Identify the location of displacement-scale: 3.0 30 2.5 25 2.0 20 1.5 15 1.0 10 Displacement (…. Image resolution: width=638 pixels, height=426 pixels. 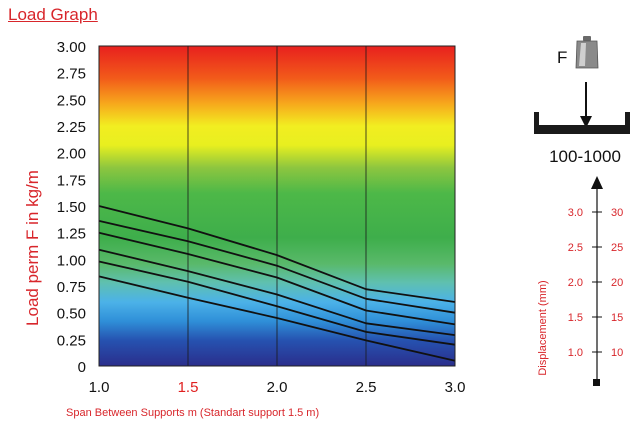
(580, 281).